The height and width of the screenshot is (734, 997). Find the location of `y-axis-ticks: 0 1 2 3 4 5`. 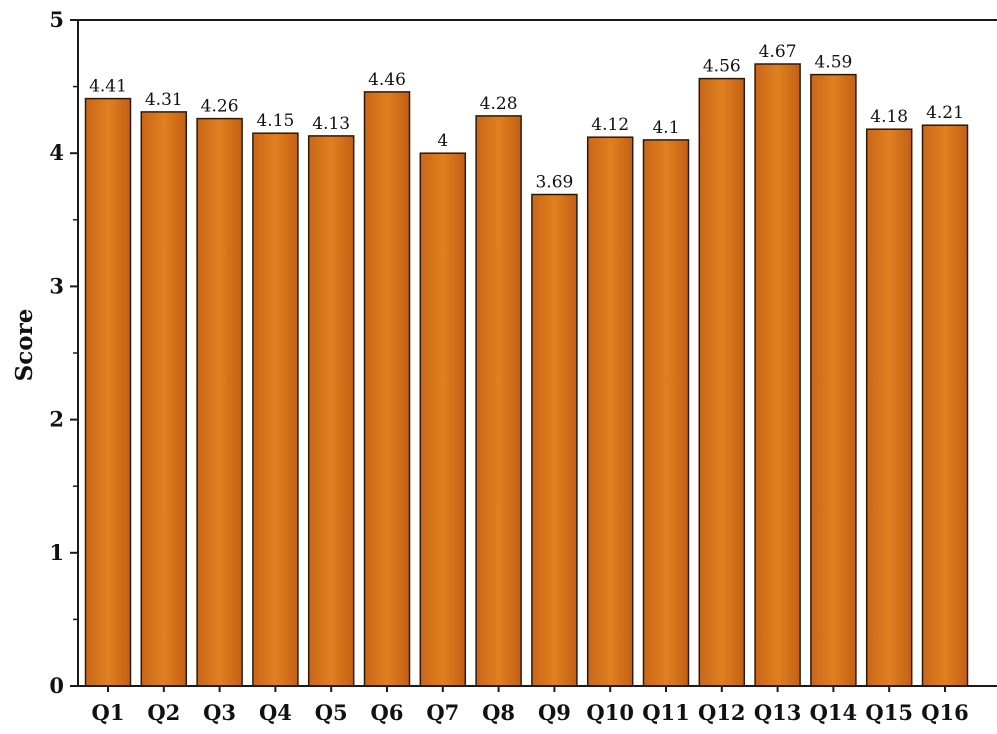

y-axis-ticks: 0 1 2 3 4 5 is located at coordinates (63, 352).